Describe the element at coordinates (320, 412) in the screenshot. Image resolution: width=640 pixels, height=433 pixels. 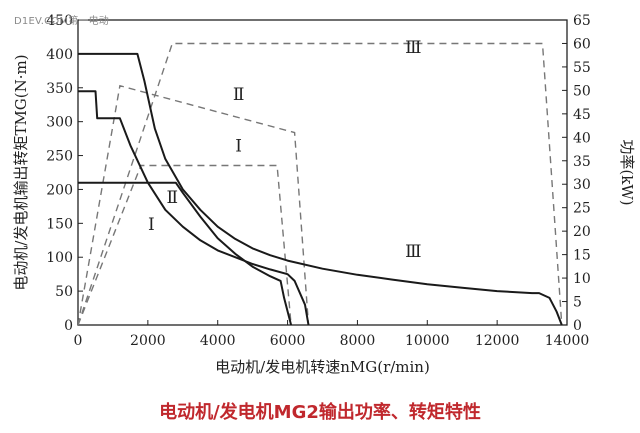
I see `chart-caption: 电动机/发电机MG2输出功率、转矩特性` at that location.